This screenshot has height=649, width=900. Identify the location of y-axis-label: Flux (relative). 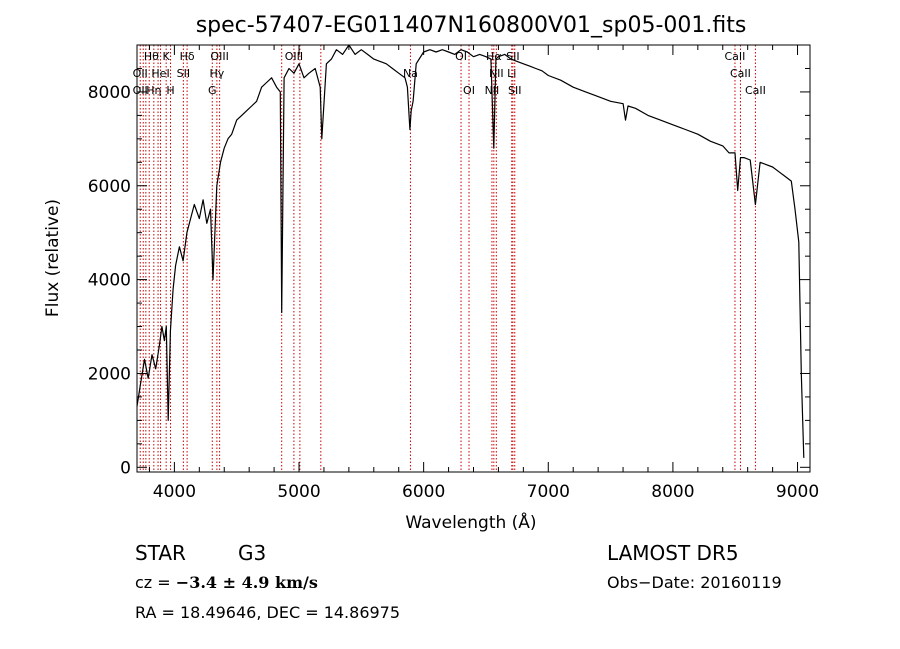
(53, 258).